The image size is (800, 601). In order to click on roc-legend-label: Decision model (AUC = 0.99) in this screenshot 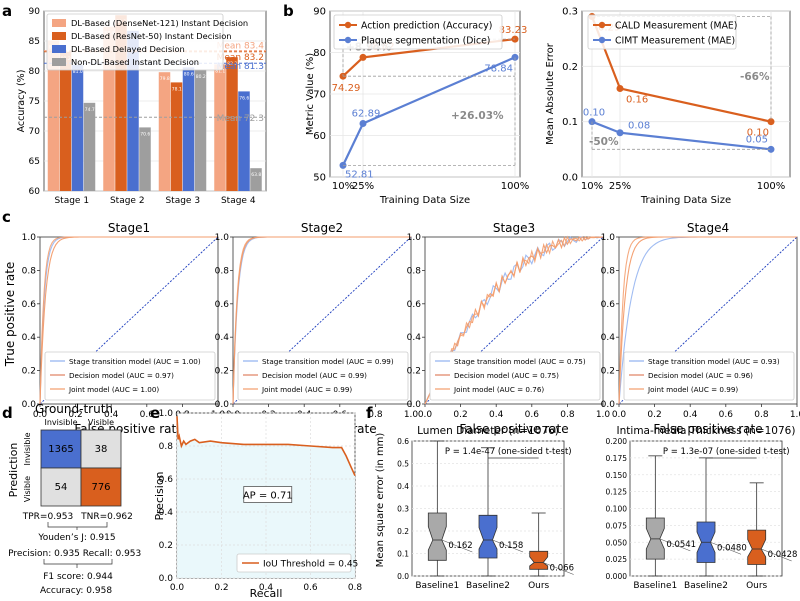, I will do `click(314, 375)`.